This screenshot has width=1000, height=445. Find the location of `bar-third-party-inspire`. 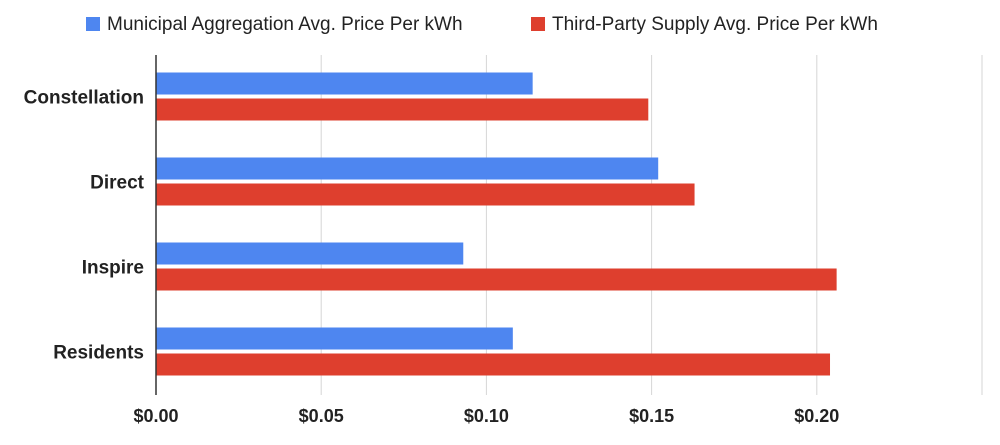

bar-third-party-inspire is located at coordinates (496, 279).